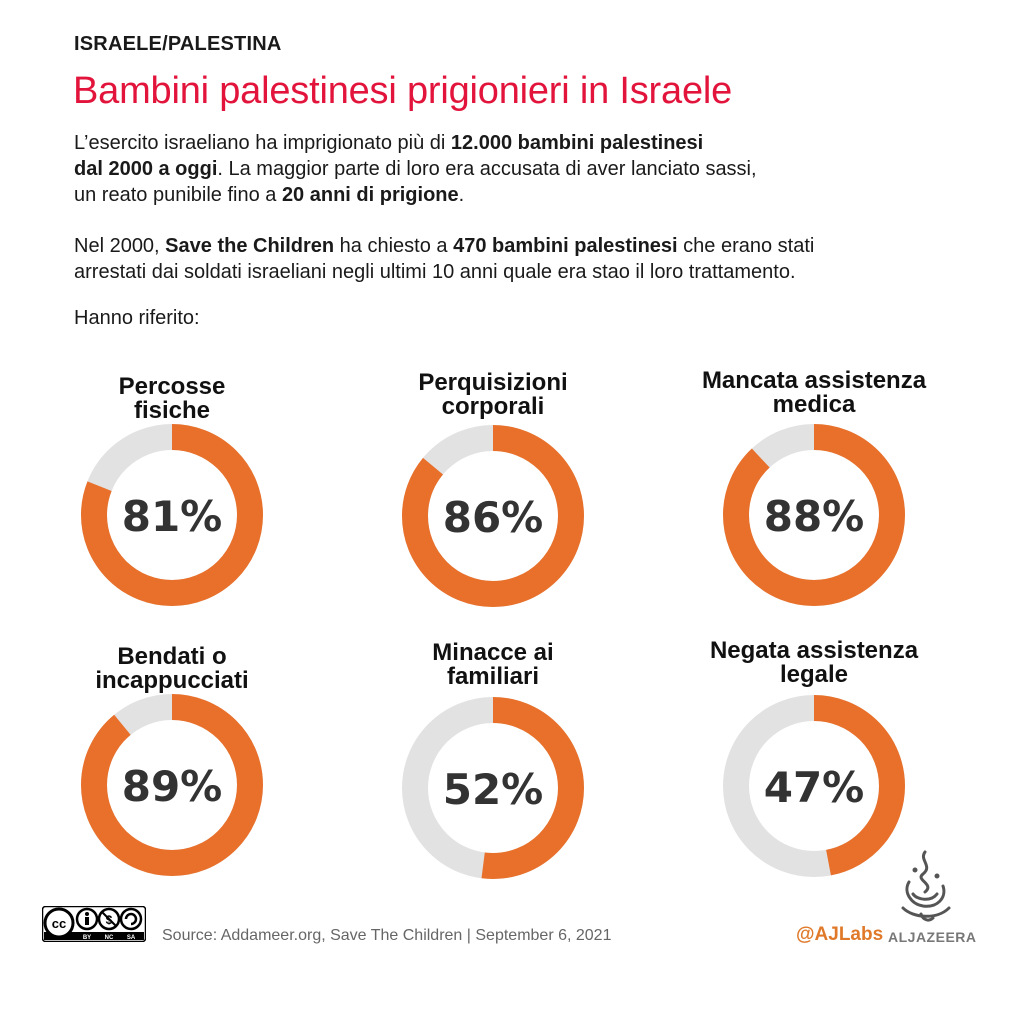 Image resolution: width=1024 pixels, height=1016 pixels. What do you see at coordinates (137, 318) in the screenshot?
I see `intro-paragraph-3: Hanno riferito:` at bounding box center [137, 318].